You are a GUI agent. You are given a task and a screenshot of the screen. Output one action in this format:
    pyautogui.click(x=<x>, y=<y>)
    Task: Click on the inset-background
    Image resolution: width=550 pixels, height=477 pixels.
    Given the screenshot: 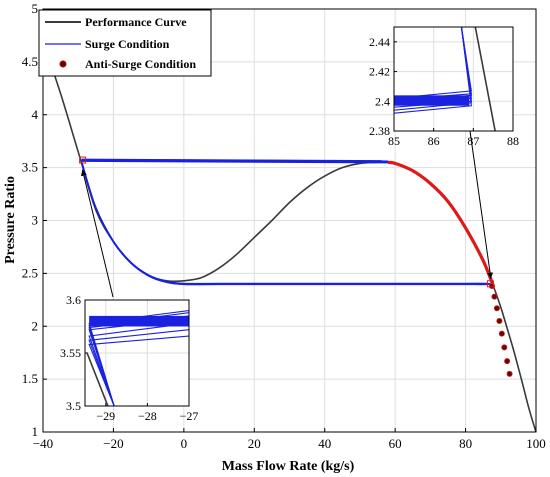 What is the action you would take?
    pyautogui.click(x=453, y=79)
    